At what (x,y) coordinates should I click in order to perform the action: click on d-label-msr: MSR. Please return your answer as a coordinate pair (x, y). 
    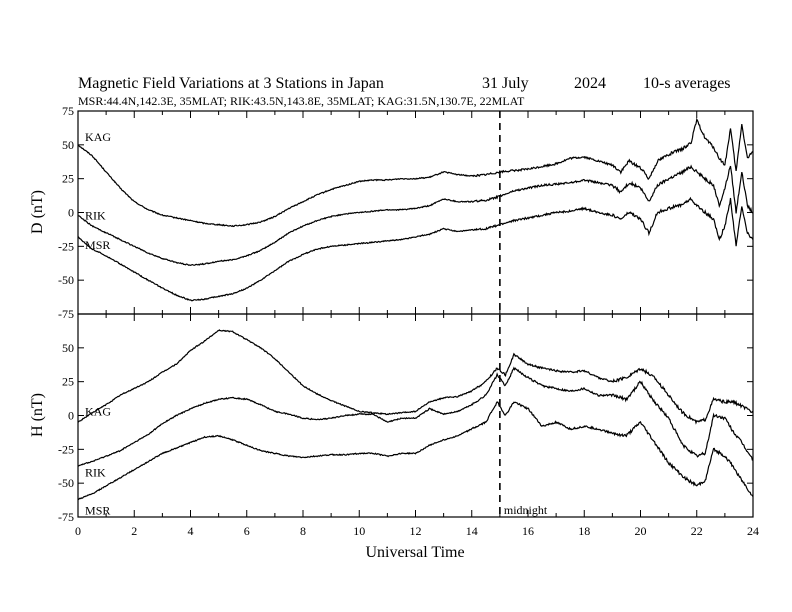
    Looking at the image, I should click on (97, 245).